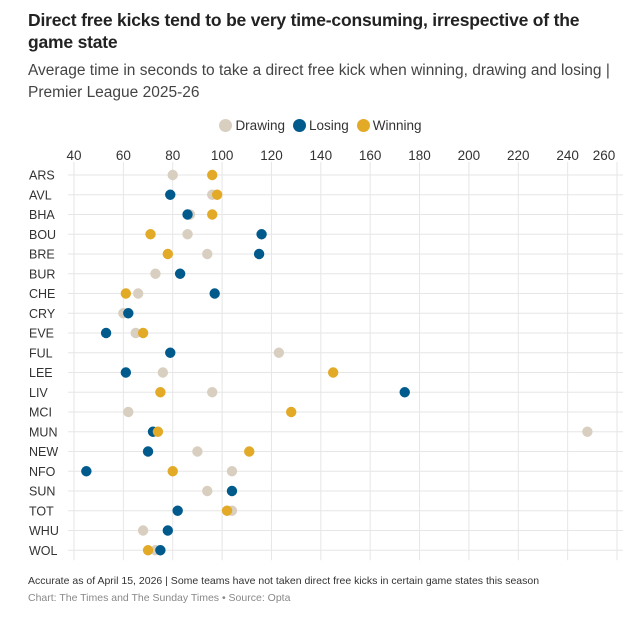  Describe the element at coordinates (148, 550) in the screenshot. I see `dot-winning-wol` at that location.